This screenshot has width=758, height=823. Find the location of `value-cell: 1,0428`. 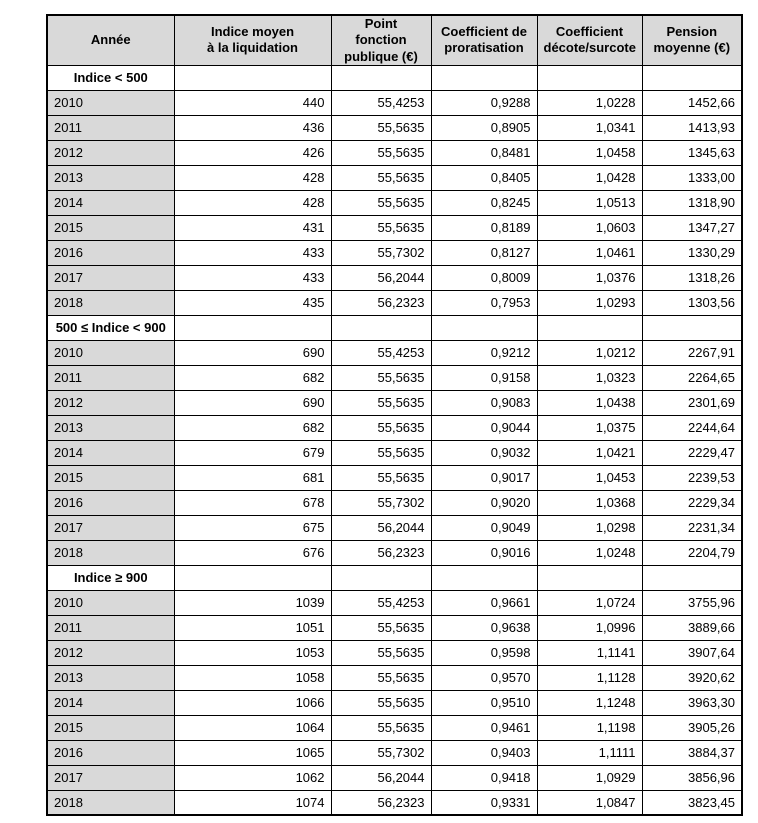

value-cell: 1,0428 is located at coordinates (589, 177).